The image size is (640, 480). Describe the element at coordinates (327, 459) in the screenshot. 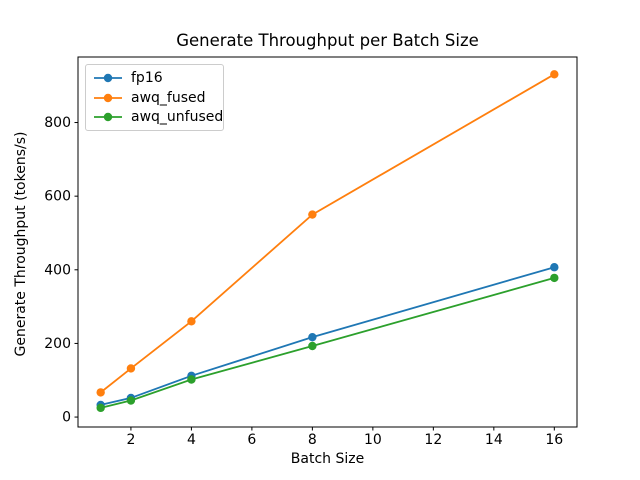

I see `x-axis-label: Batch Size` at that location.